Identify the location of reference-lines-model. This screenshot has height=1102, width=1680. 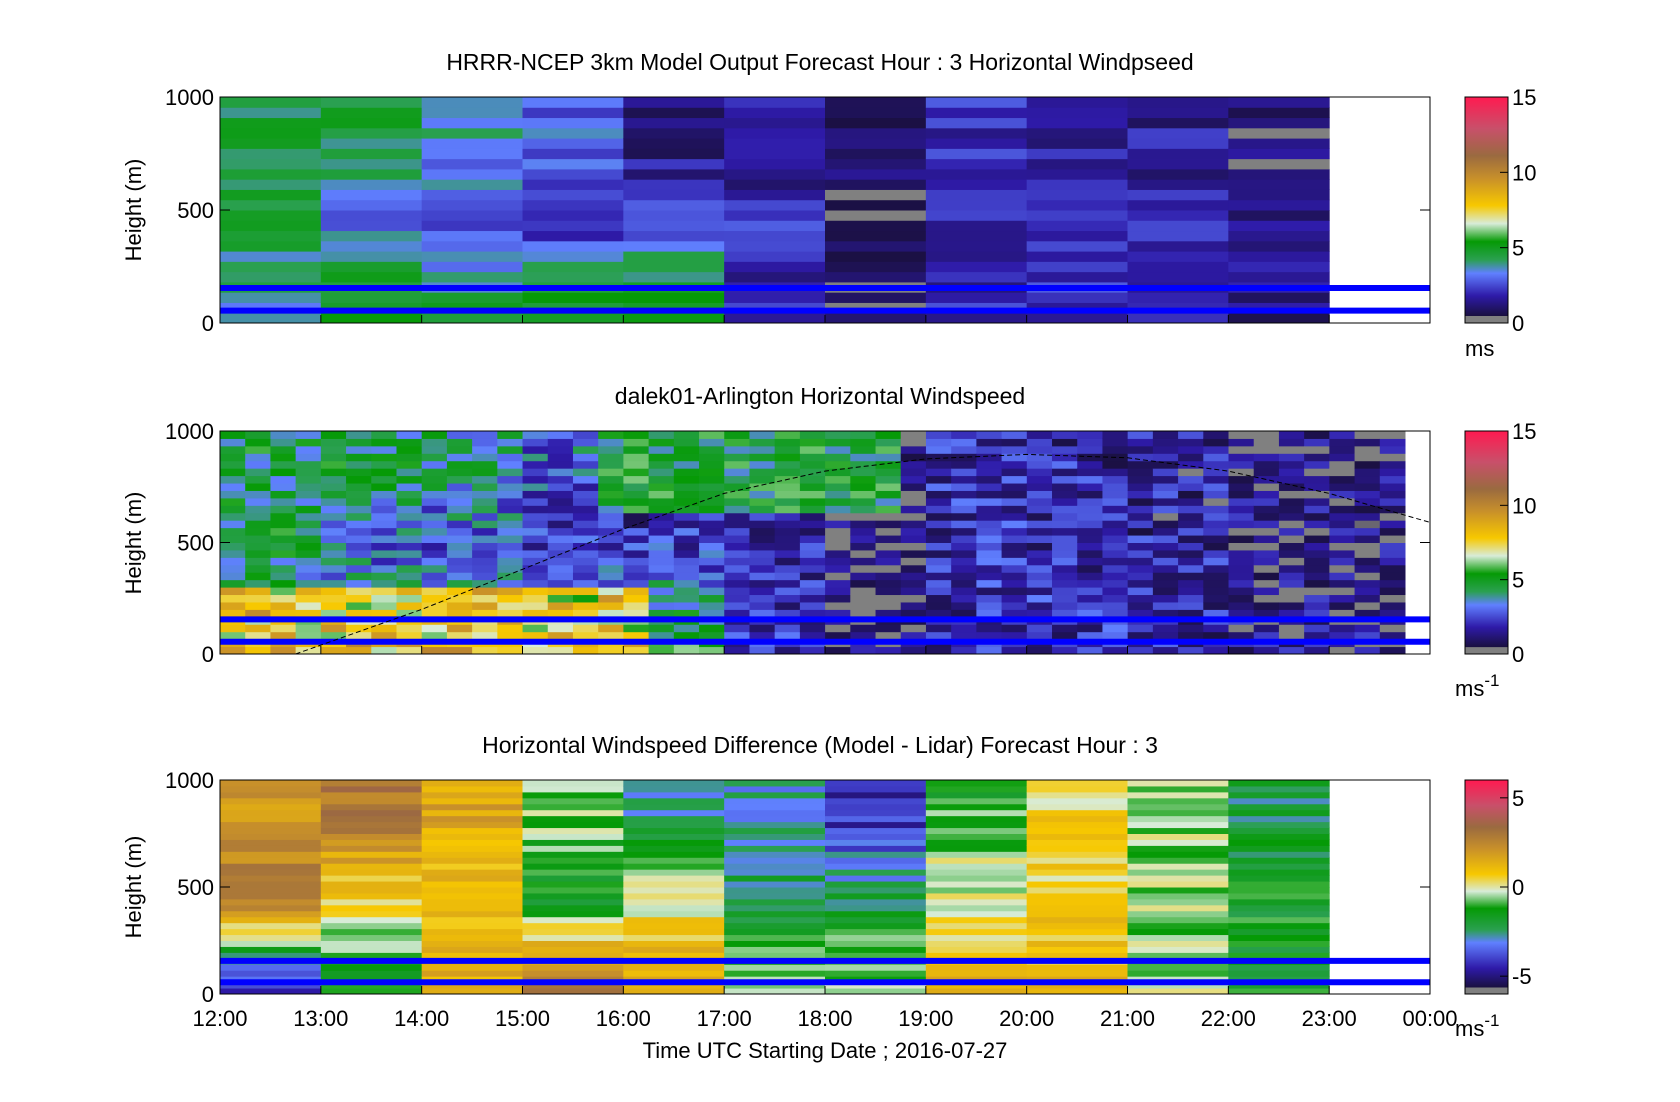
(825, 299).